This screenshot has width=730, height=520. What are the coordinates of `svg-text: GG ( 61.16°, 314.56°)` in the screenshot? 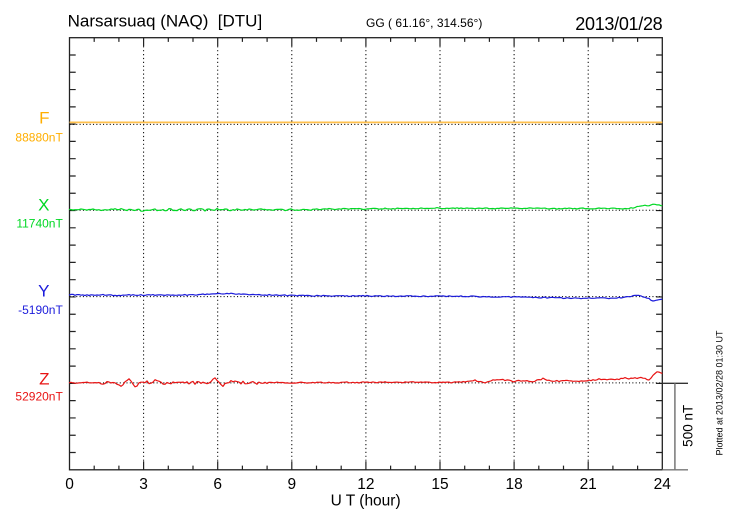 It's located at (424, 23).